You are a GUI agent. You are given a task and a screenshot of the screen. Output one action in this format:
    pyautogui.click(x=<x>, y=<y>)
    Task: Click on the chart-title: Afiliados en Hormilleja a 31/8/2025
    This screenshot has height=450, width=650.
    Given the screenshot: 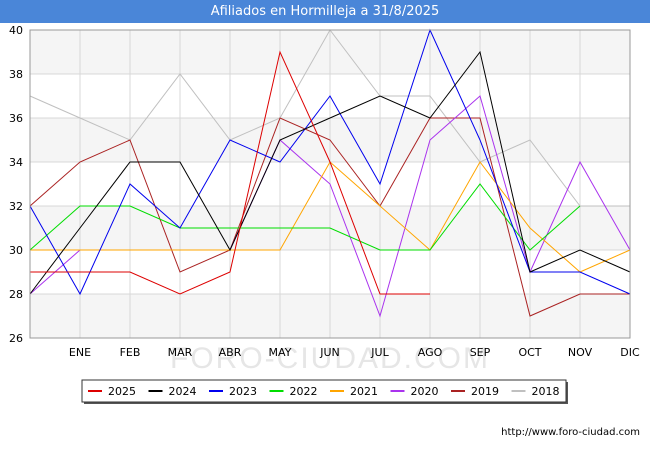 What is the action you would take?
    pyautogui.click(x=325, y=11)
    